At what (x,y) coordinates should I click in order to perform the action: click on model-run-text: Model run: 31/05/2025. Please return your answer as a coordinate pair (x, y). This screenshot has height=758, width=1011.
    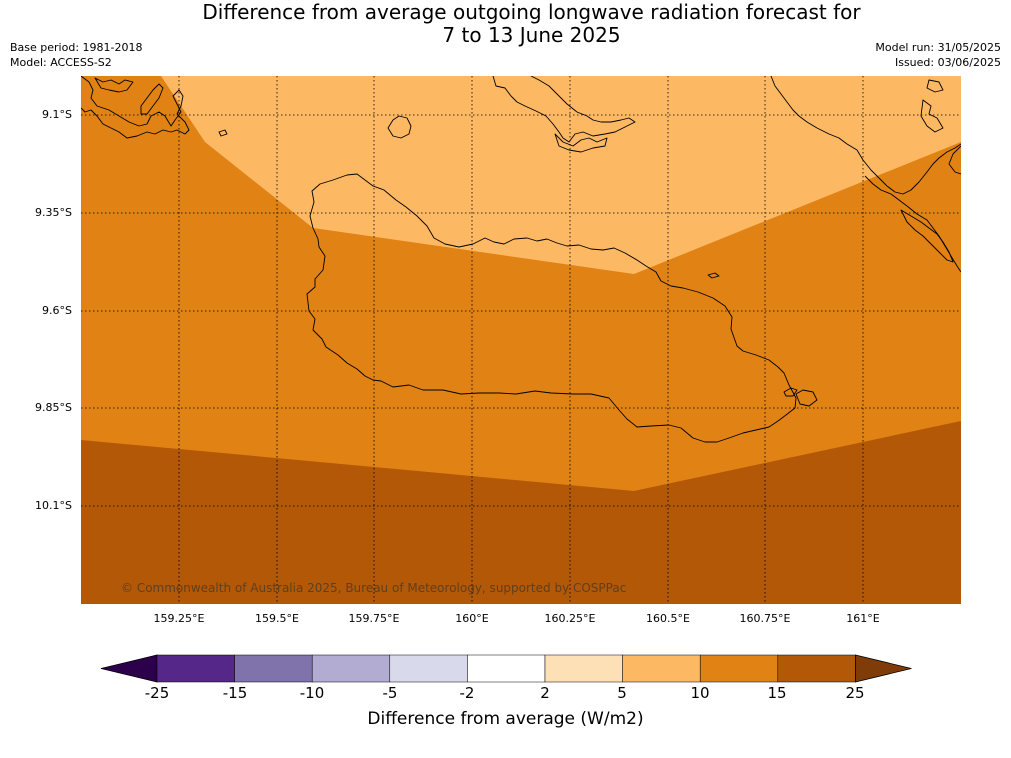
    Looking at the image, I should click on (938, 47).